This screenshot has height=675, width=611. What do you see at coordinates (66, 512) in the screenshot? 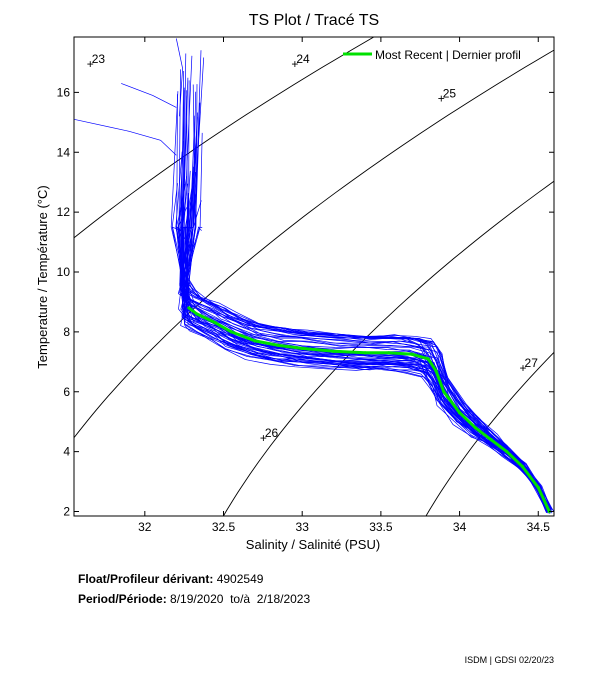
I see `y-tick-label: 2` at bounding box center [66, 512].